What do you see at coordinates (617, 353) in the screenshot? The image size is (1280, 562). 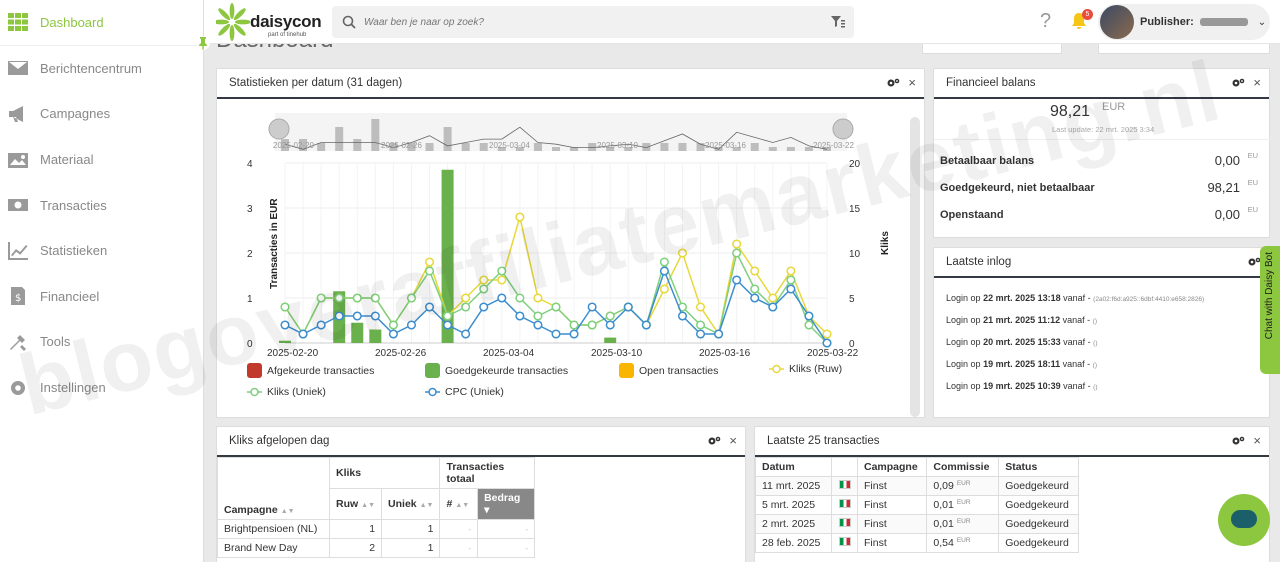 I see `x-tick-label: 2025-03-10` at bounding box center [617, 353].